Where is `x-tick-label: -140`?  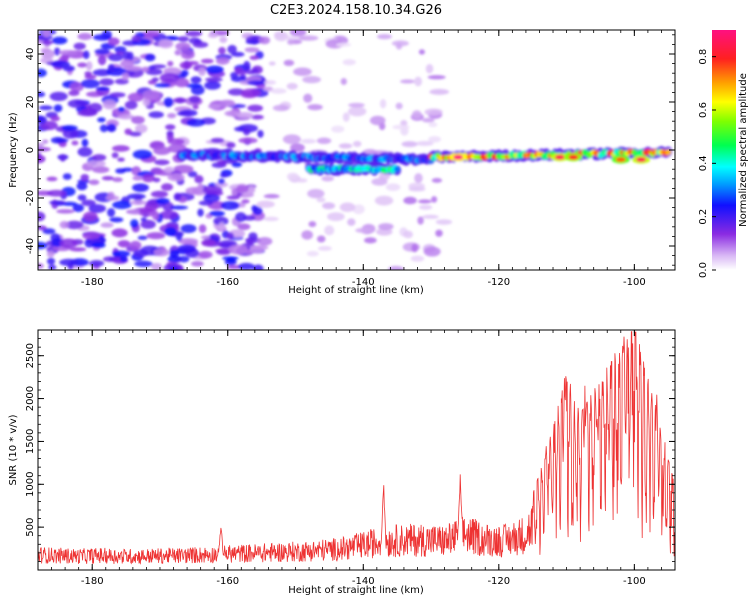
x-tick-label: -140 is located at coordinates (363, 282).